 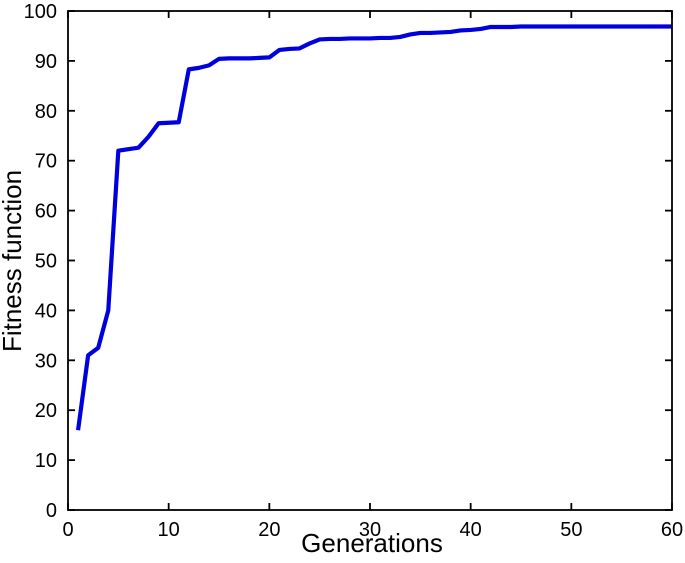 What do you see at coordinates (46, 461) in the screenshot?
I see `y-tick-label: 10` at bounding box center [46, 461].